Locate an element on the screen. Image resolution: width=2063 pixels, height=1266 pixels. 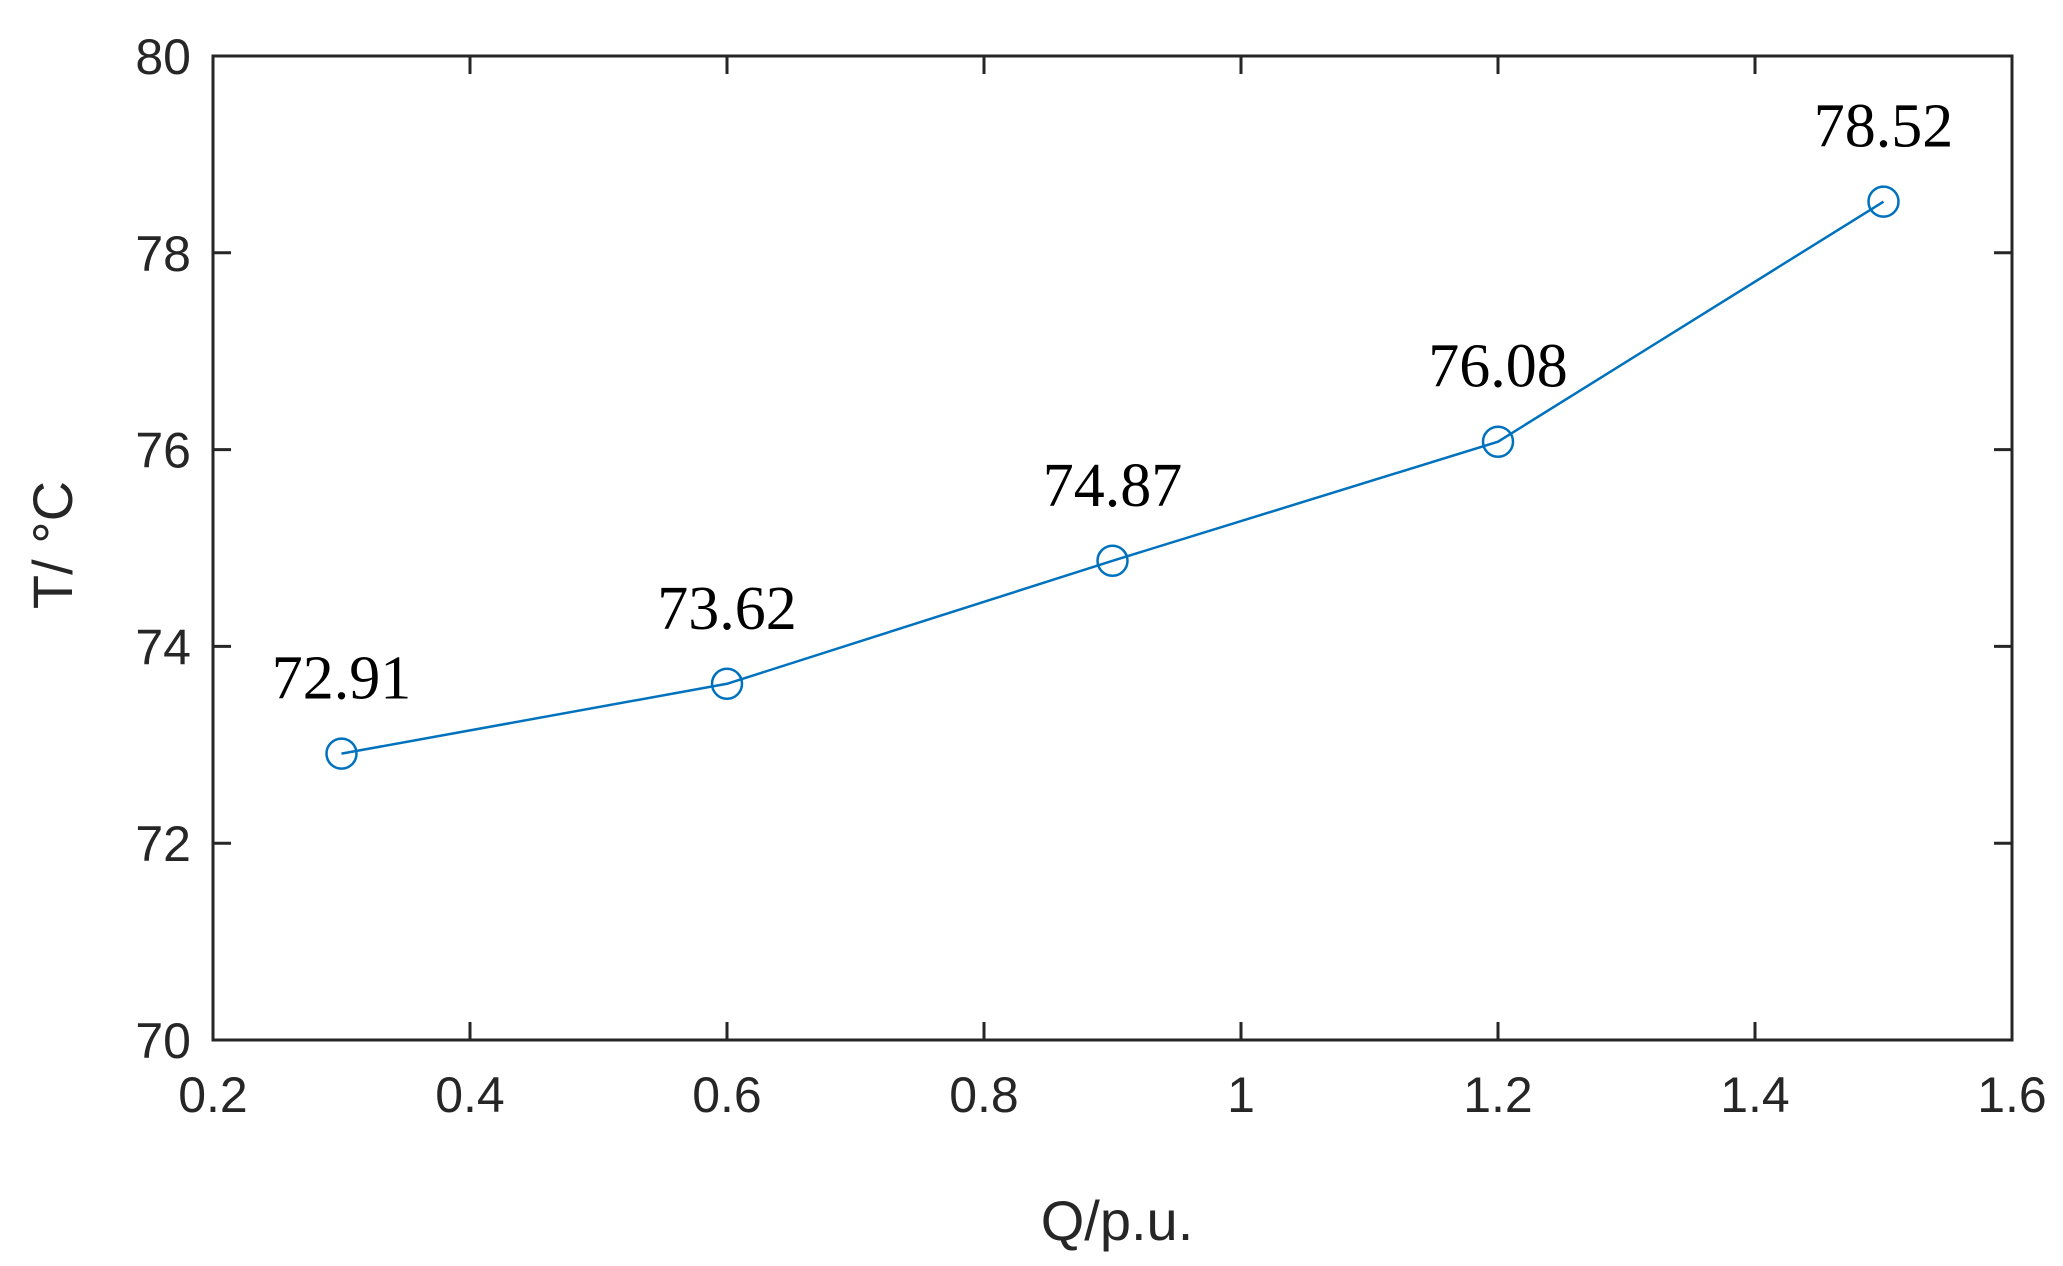
x-tick-label: 1.2 is located at coordinates (1498, 1095).